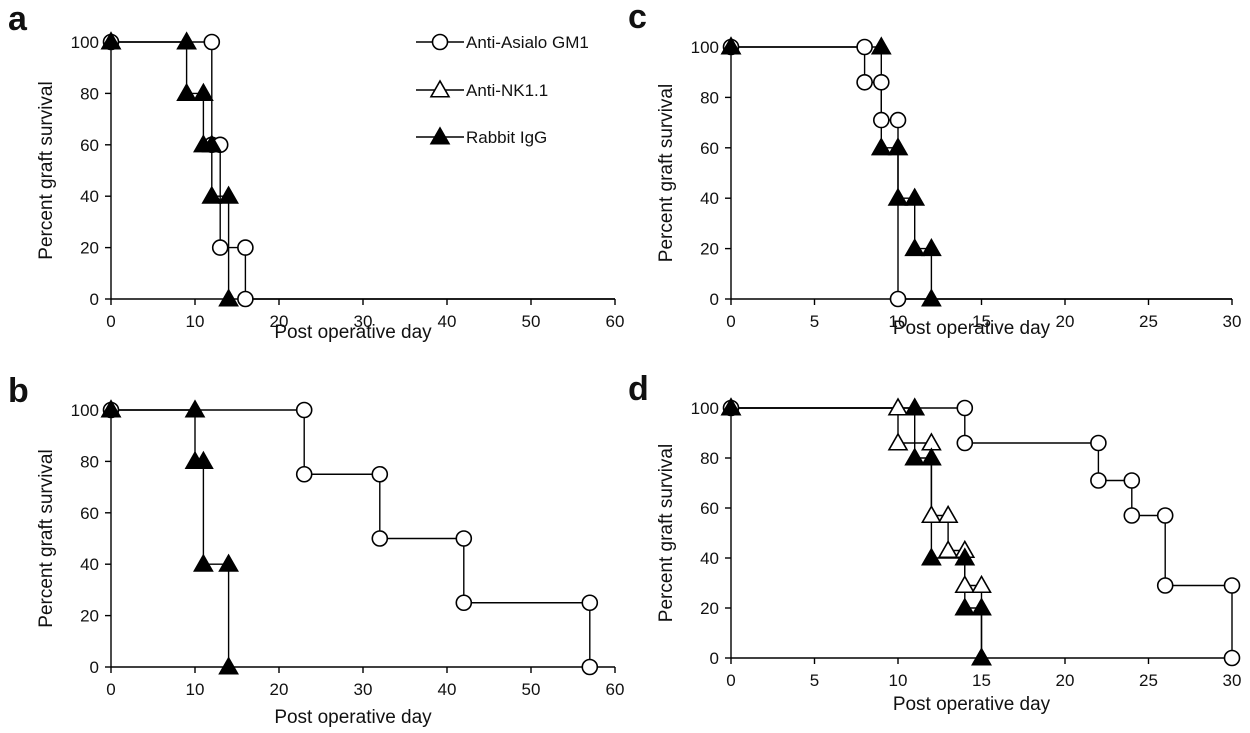  I want to click on legend-label-anti-asialo-gm1: Anti-Asialo GM1, so click(527, 42).